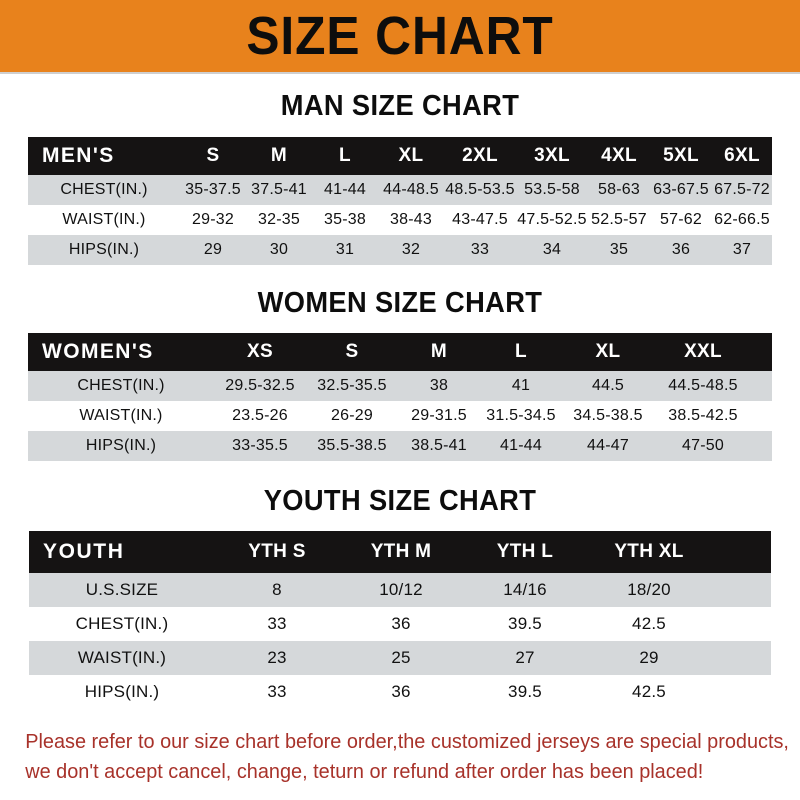  I want to click on women-size-col-l: L, so click(521, 351).